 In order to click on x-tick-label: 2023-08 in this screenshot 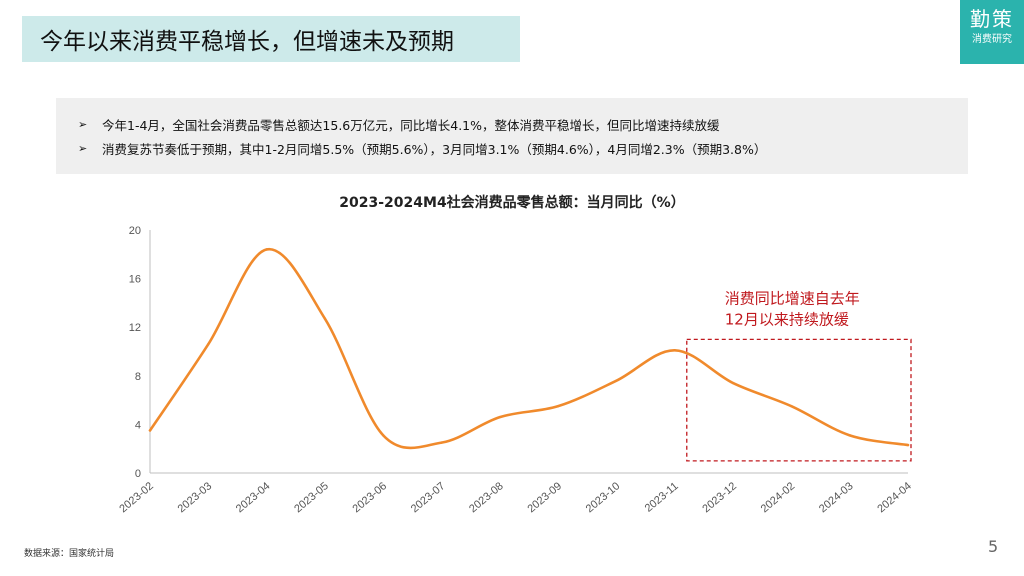, I will do `click(486, 497)`.